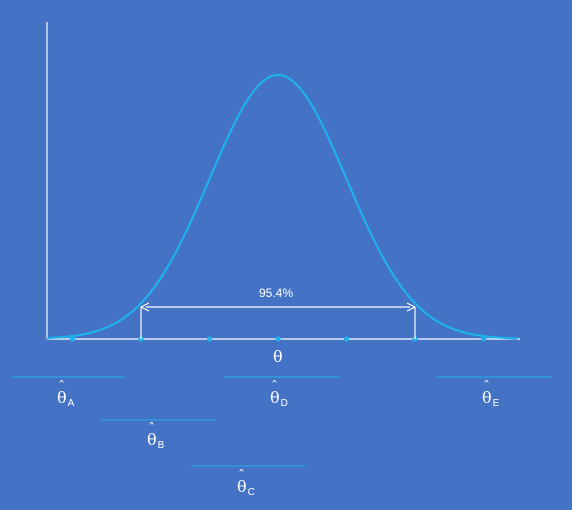 The image size is (572, 510). I want to click on estimator-d-label: θD, so click(279, 394).